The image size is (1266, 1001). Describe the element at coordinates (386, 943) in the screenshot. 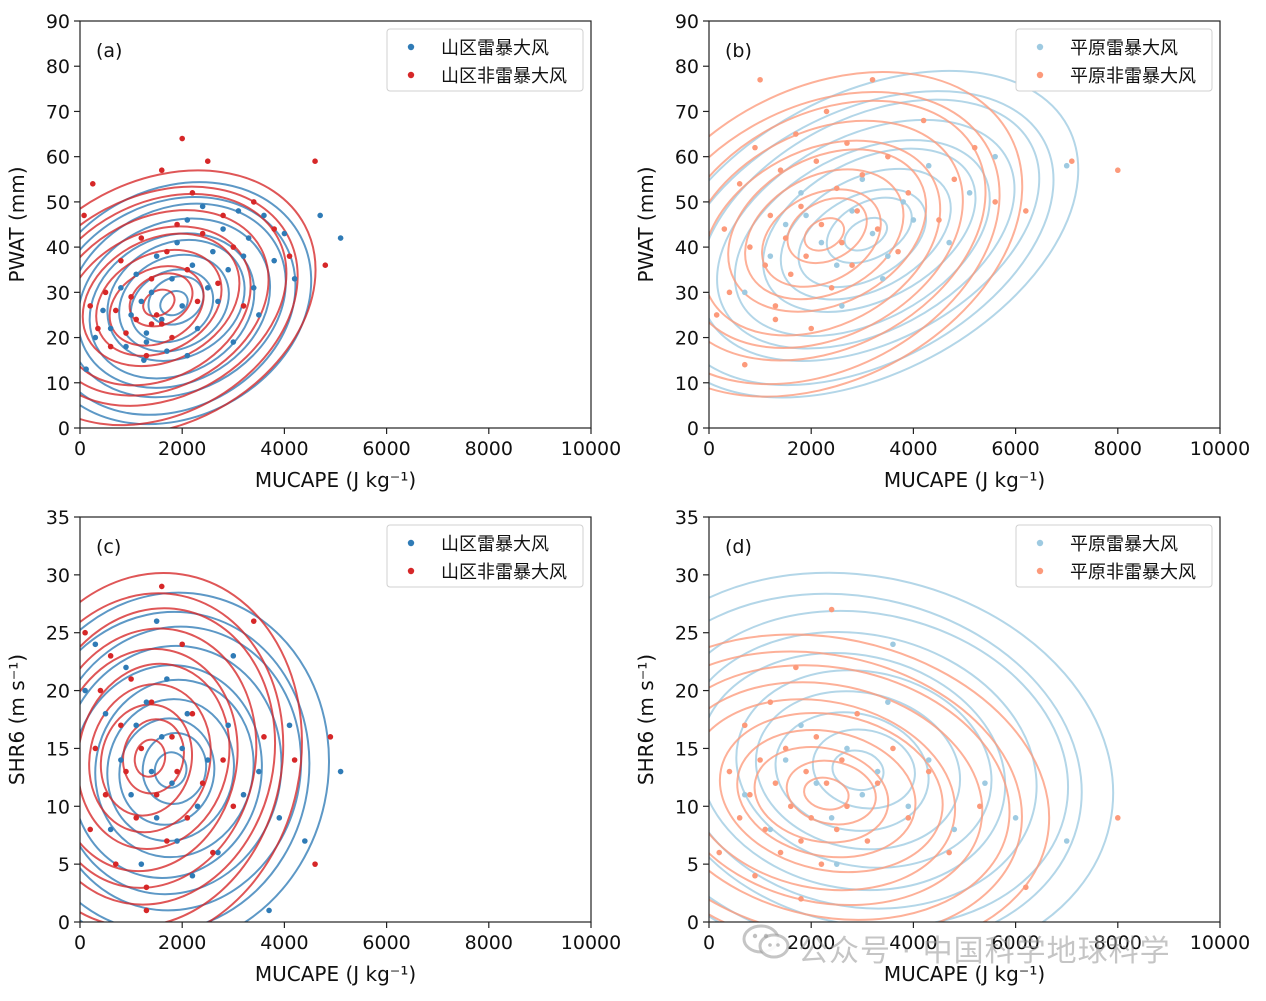

I see `x-tick-label: 6000` at that location.